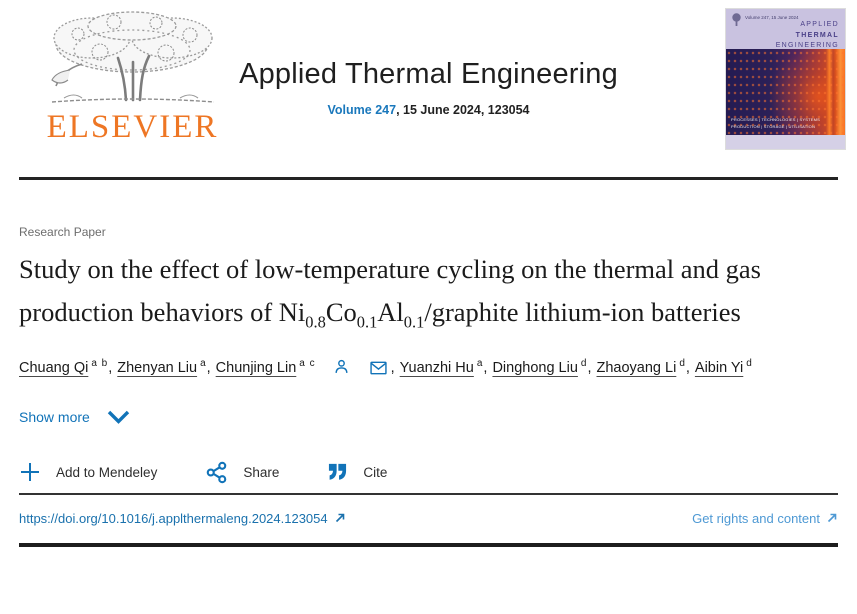 The width and height of the screenshot is (857, 614). What do you see at coordinates (261, 472) in the screenshot?
I see `share-label: Share` at bounding box center [261, 472].